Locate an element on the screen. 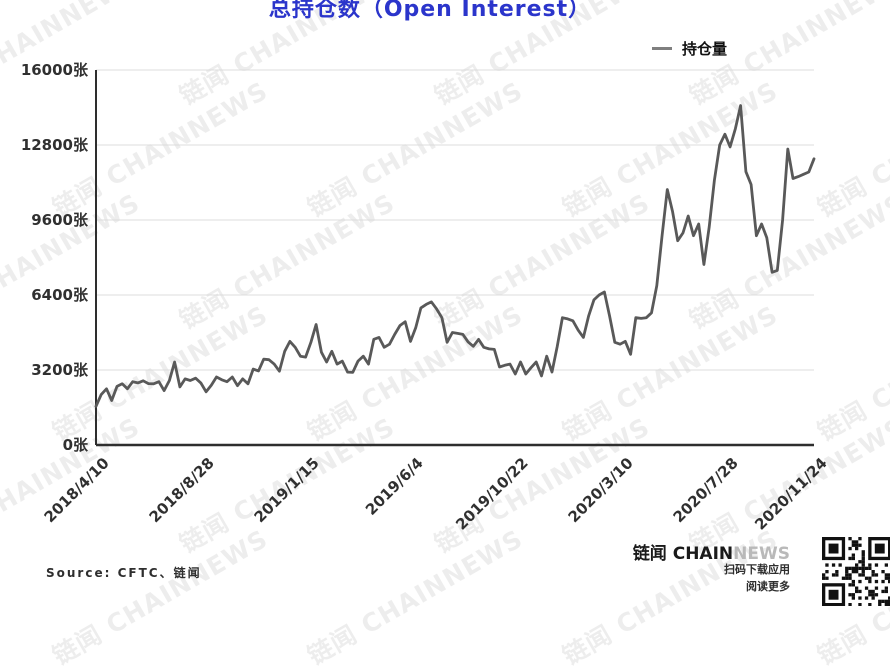 This screenshot has width=890, height=672. qr-code is located at coordinates (856, 573).